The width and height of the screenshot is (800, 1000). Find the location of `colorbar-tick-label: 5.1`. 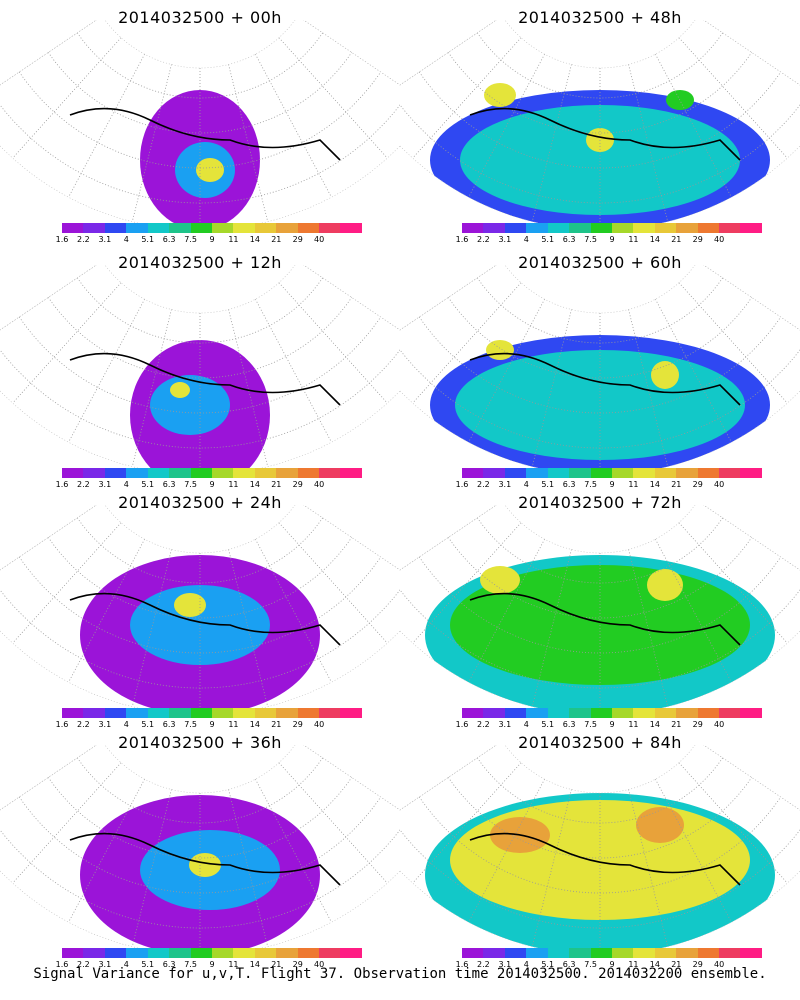

colorbar-tick-label: 5.1 is located at coordinates (148, 239).